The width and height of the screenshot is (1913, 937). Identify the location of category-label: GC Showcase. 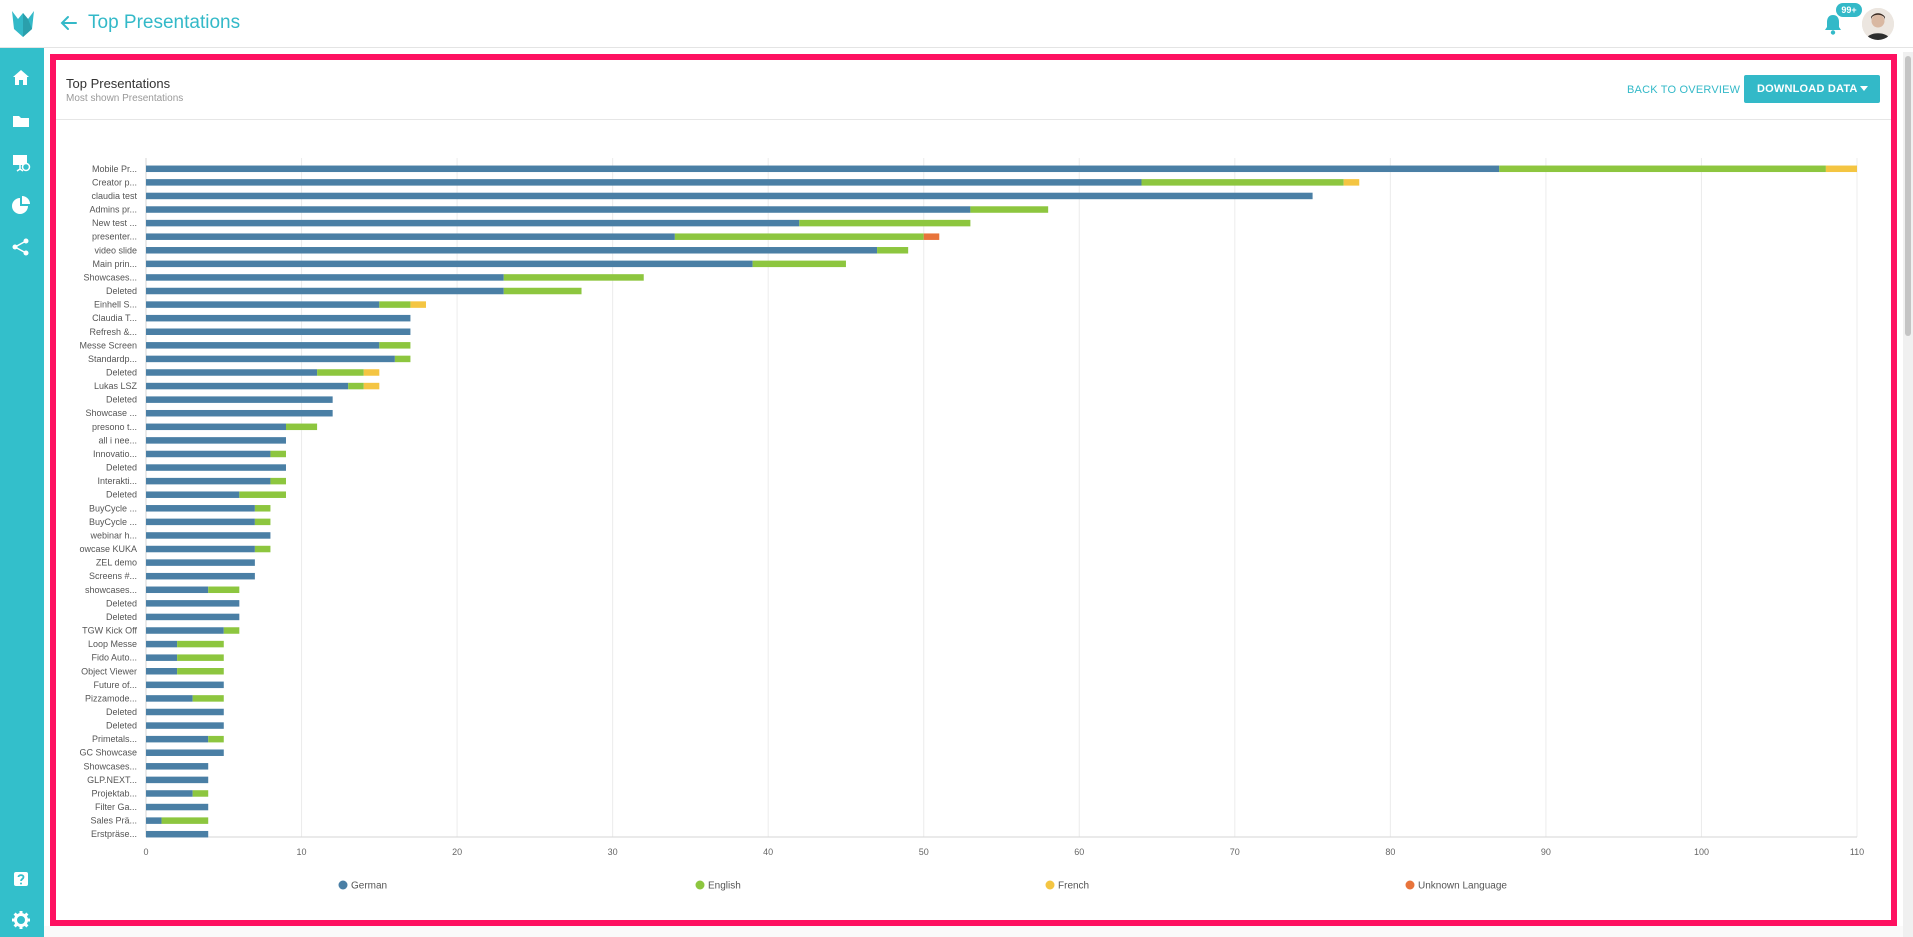
(108, 753).